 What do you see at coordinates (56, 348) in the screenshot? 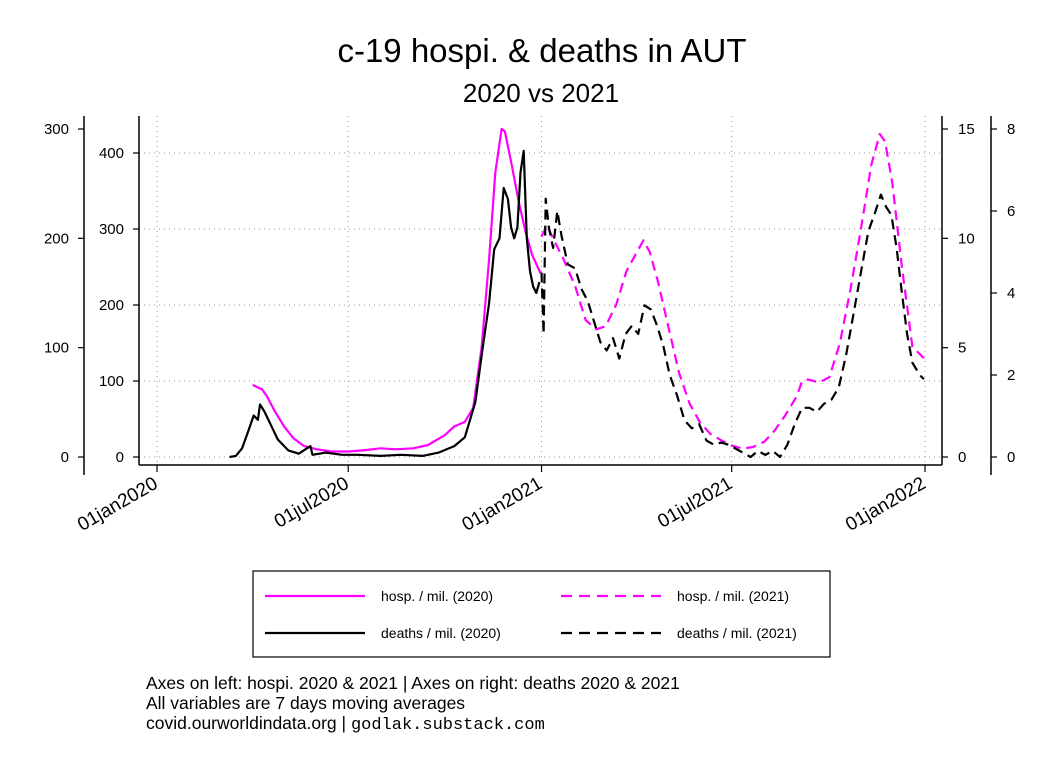
I see `tick-label-left_outer-1: 100` at bounding box center [56, 348].